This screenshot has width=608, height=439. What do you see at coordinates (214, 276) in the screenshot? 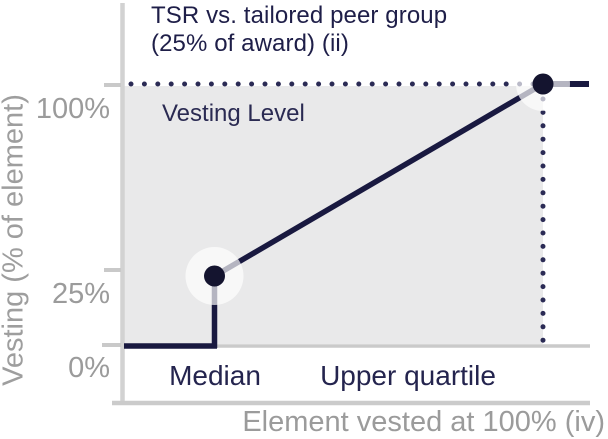
I see `median-25-percent-marker` at bounding box center [214, 276].